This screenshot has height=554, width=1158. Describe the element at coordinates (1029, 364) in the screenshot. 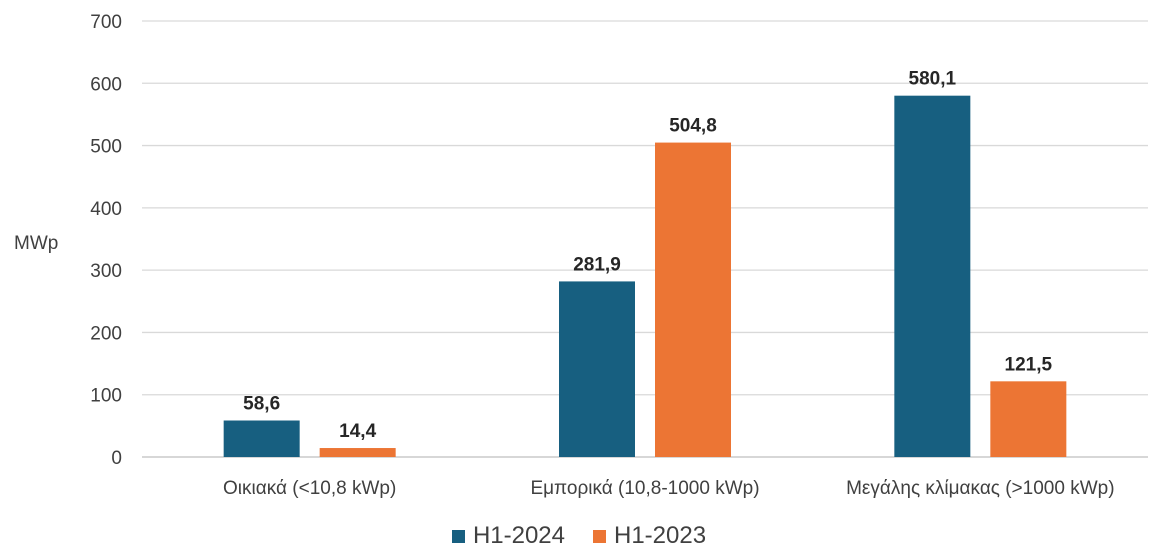

I see `data-label: 121,5` at that location.